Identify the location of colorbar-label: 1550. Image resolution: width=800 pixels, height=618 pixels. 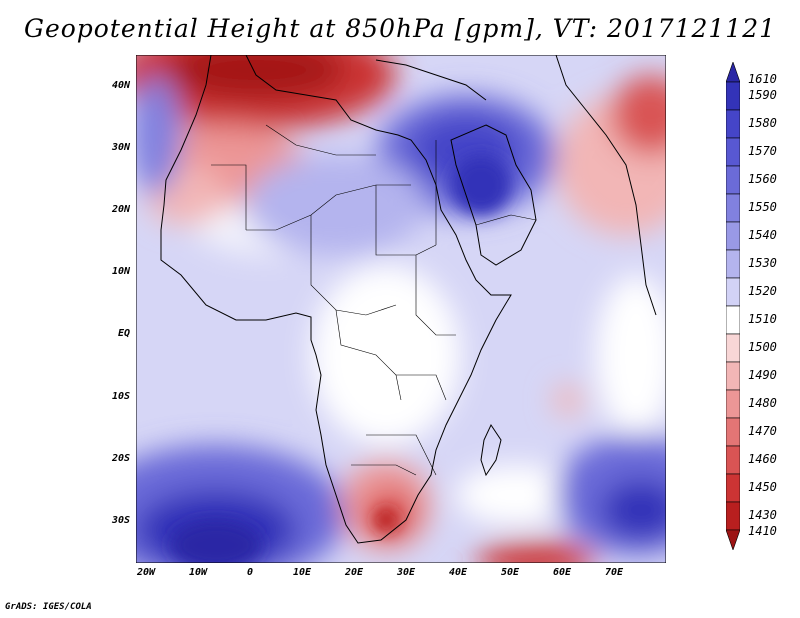
(762, 207).